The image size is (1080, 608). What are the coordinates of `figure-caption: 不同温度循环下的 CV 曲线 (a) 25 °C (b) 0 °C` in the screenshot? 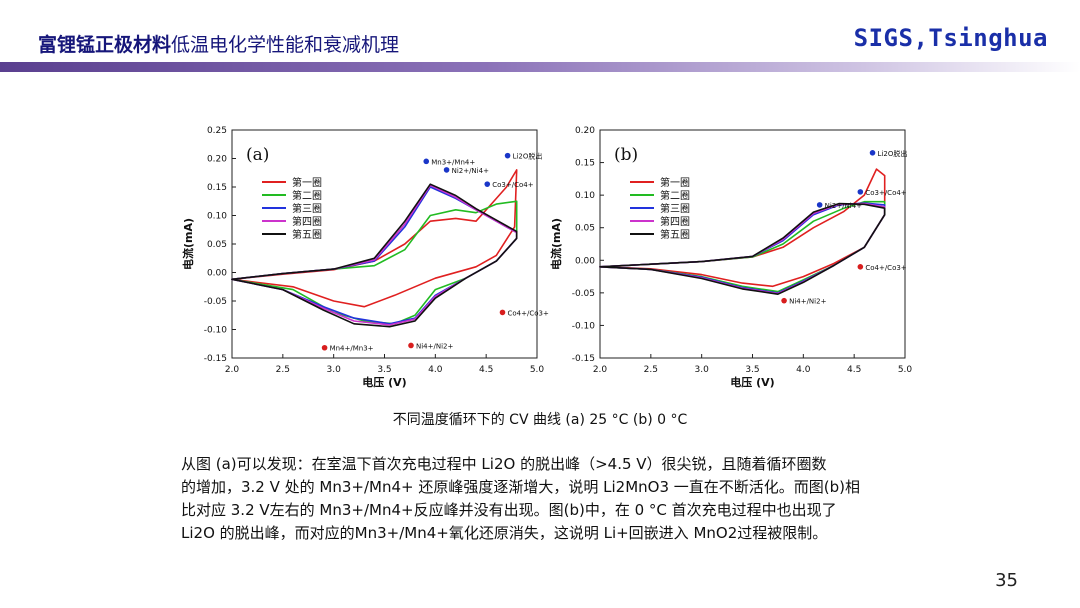 It's located at (540, 420).